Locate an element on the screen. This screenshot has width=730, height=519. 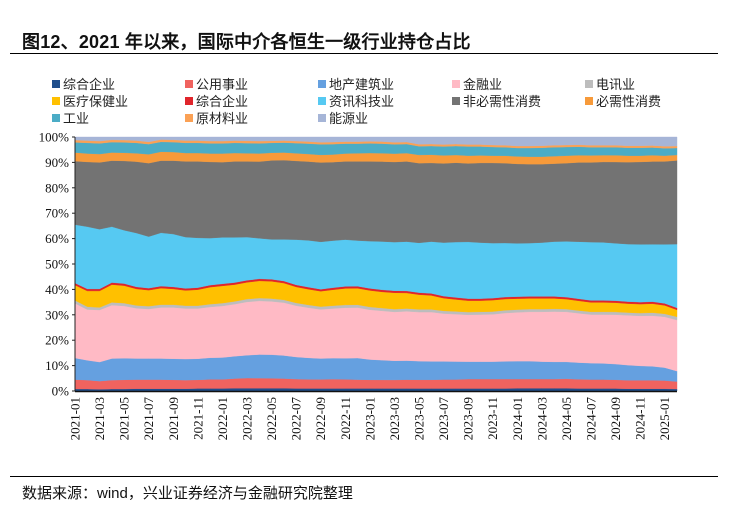
legend-item: 电讯业 is located at coordinates (610, 83).